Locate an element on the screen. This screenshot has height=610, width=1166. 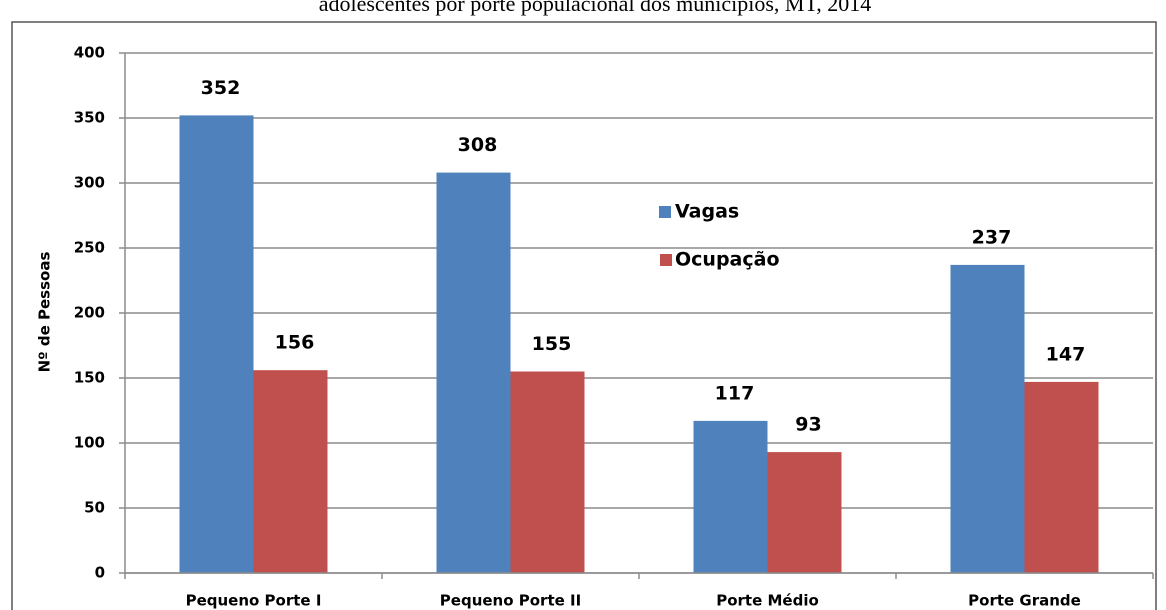
x-tick-label: Porte Médio is located at coordinates (767, 601).